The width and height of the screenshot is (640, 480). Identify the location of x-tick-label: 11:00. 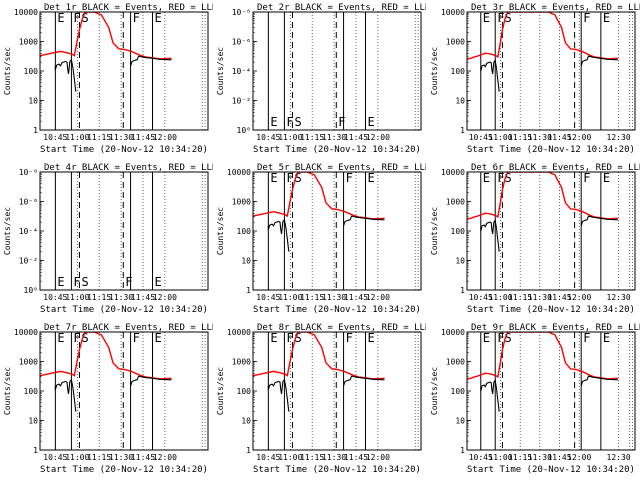
(77, 137).